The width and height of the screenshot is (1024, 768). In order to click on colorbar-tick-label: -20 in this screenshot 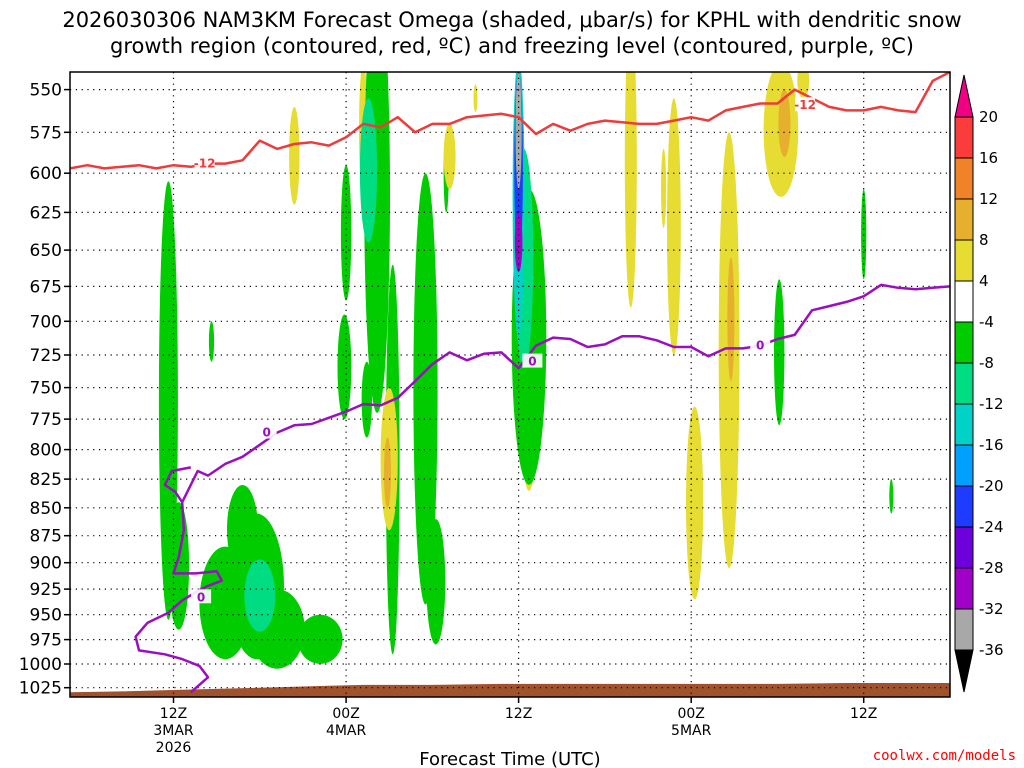, I will do `click(991, 486)`.